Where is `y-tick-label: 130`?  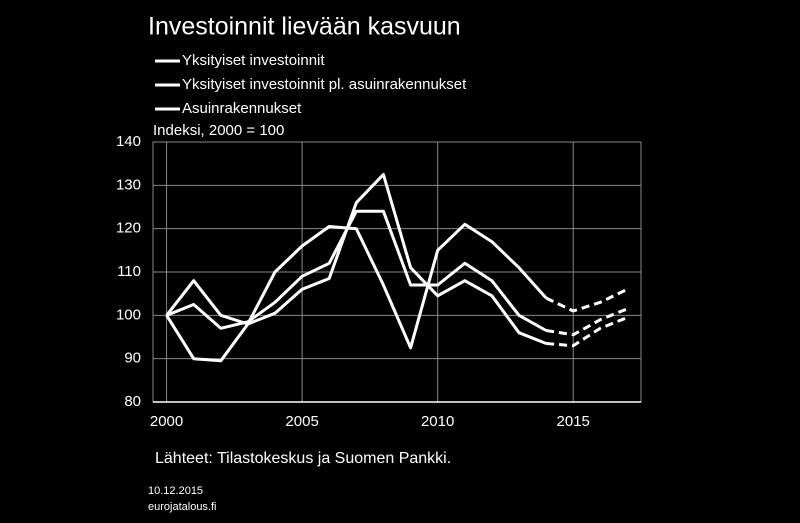
y-tick-label: 130 is located at coordinates (128, 184).